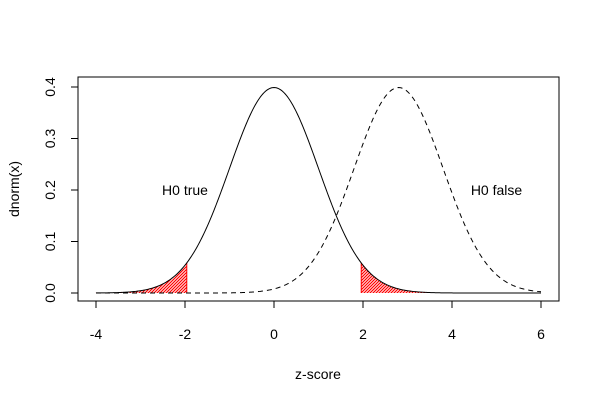 The height and width of the screenshot is (400, 600). Describe the element at coordinates (96, 334) in the screenshot. I see `x-tick-label: -4` at that location.